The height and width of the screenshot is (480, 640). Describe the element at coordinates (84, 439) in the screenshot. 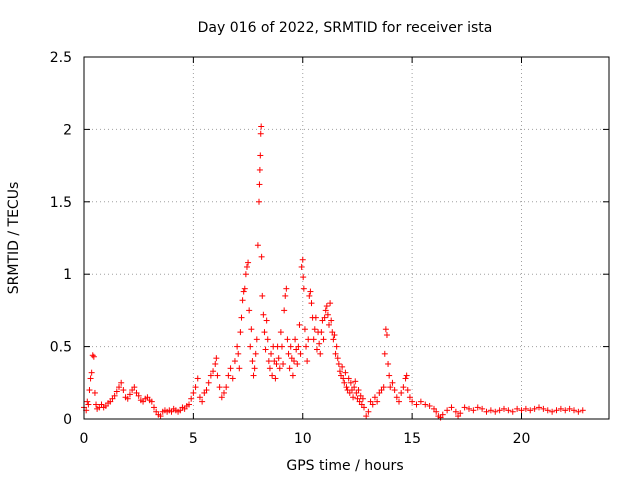

I see `x-tick-label: 0` at that location.